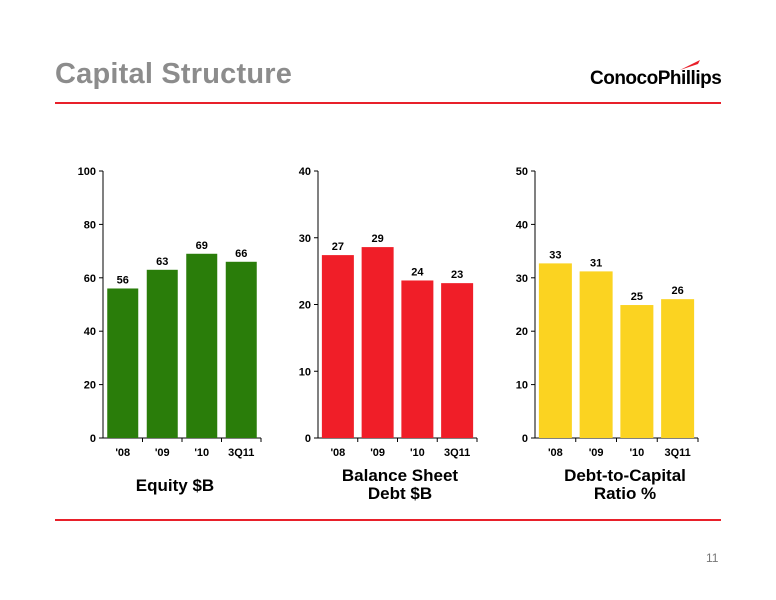 Image resolution: width=776 pixels, height=600 pixels. Describe the element at coordinates (400, 484) in the screenshot. I see `chart-caption-debt: Balance Sheet Debt $B` at that location.